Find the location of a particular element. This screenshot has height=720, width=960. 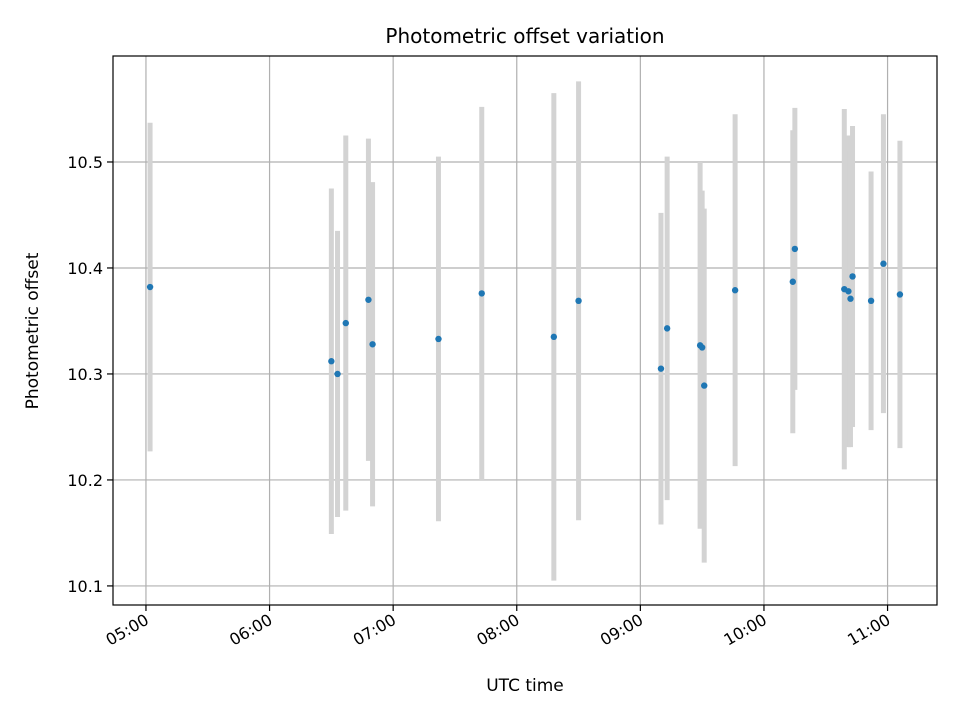

chart-title: Photometric offset variation is located at coordinates (524, 36).